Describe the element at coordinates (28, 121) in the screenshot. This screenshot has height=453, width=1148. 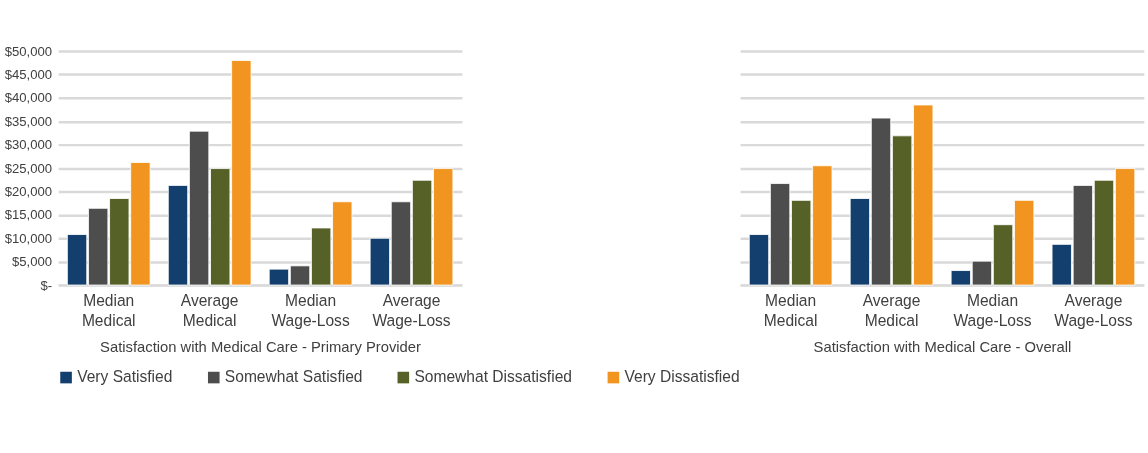
I see `y-tick-label: $35,000` at that location.